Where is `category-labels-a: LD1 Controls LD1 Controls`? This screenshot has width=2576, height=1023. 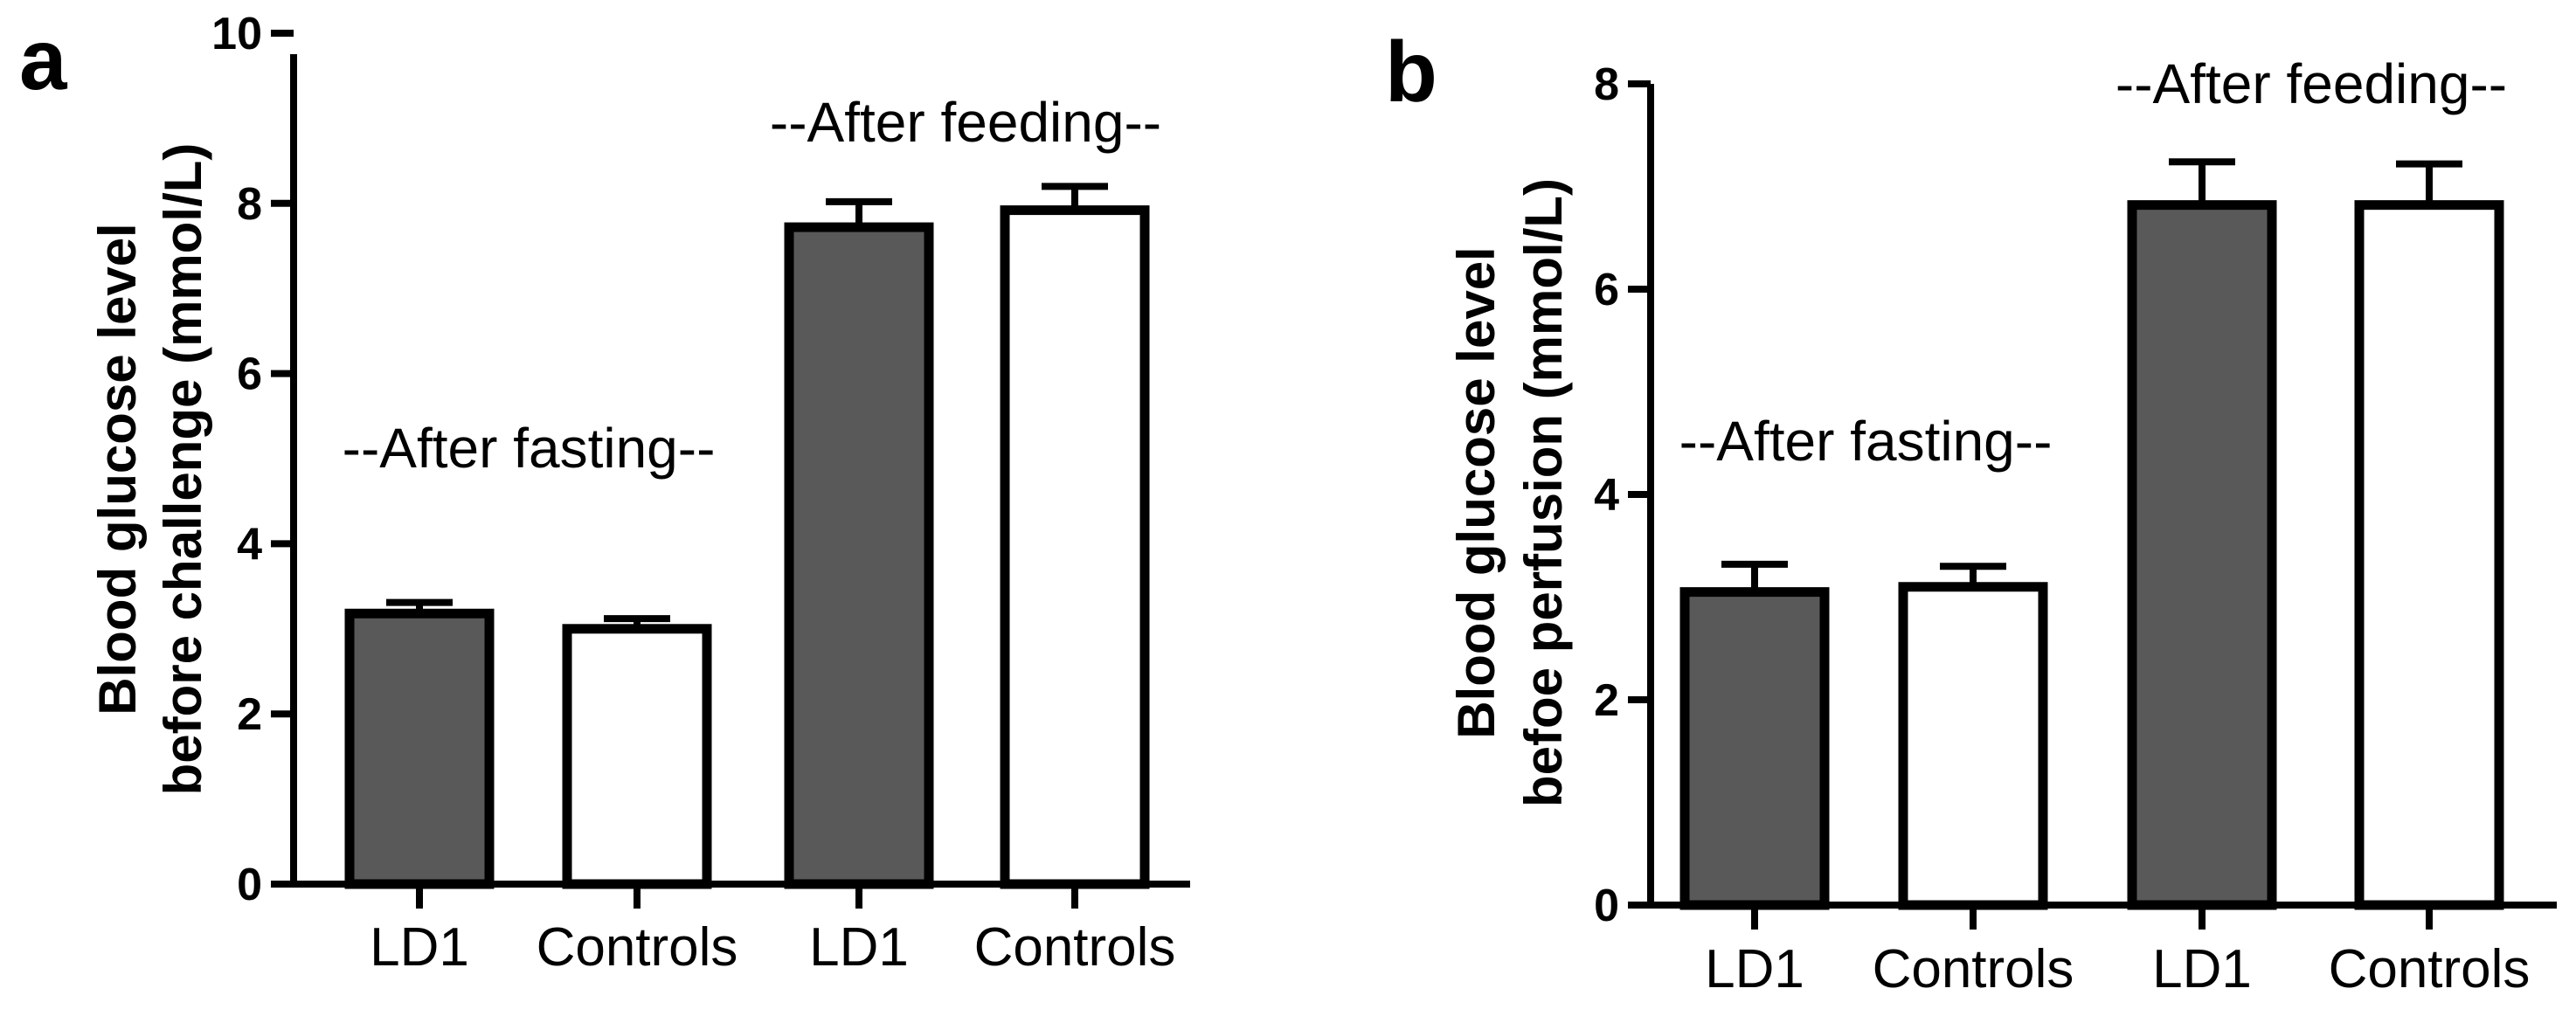
category-labels-a: LD1 Controls LD1 Controls is located at coordinates (772, 948).